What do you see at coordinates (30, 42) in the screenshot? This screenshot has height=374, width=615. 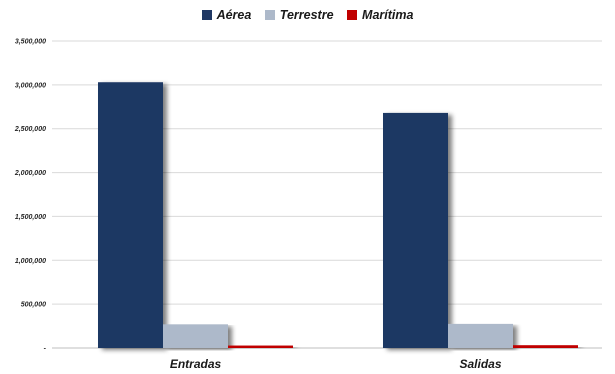 I see `y-tick-label: 3,500,000` at bounding box center [30, 42].